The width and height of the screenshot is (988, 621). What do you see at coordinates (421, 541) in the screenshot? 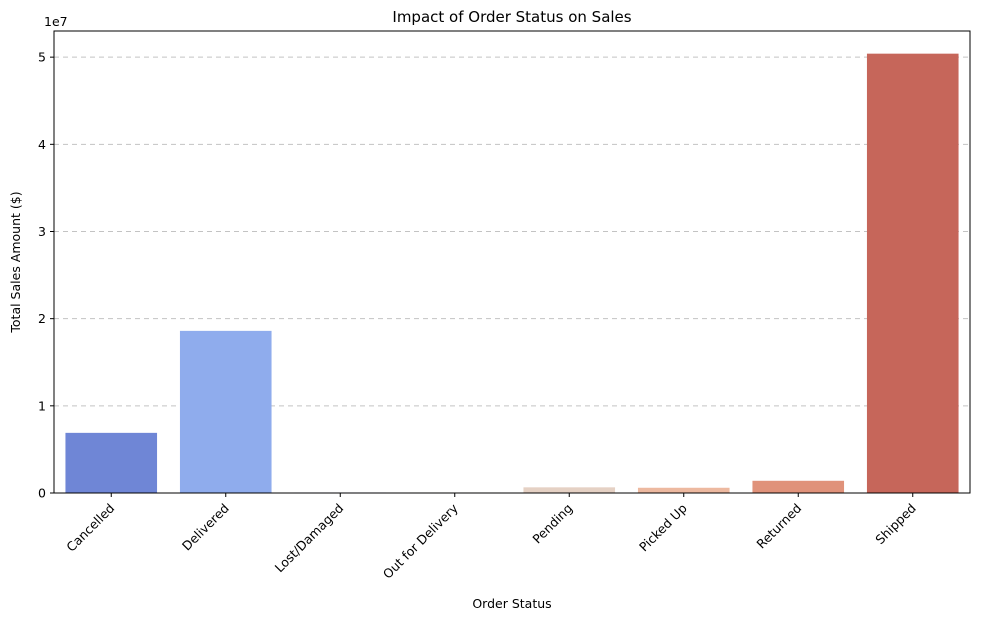
I see `x-tick-label: Out for Delivery` at bounding box center [421, 541].